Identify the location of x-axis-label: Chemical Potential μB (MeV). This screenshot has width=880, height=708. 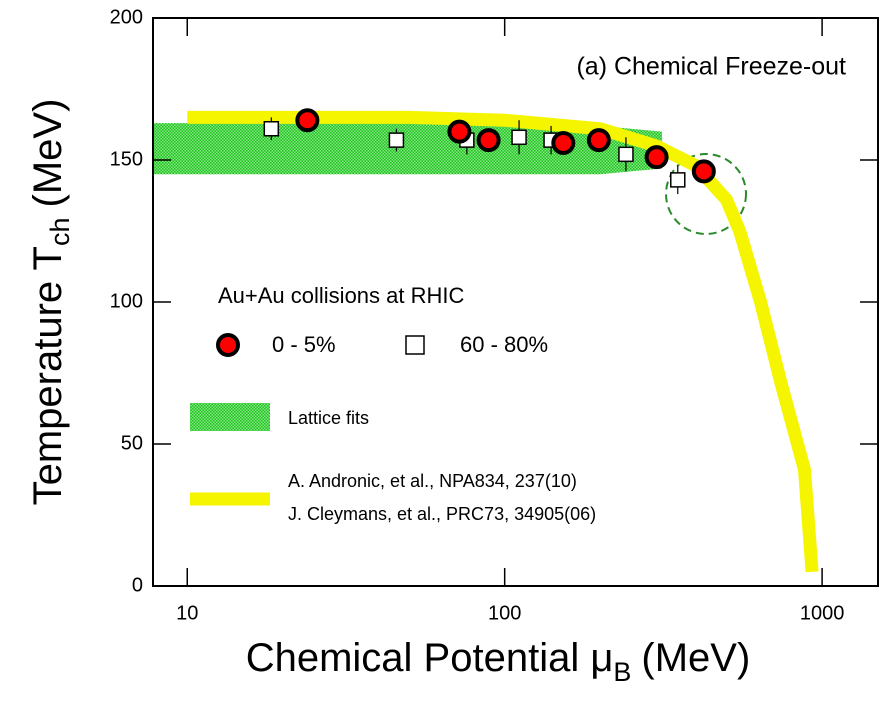
(498, 662).